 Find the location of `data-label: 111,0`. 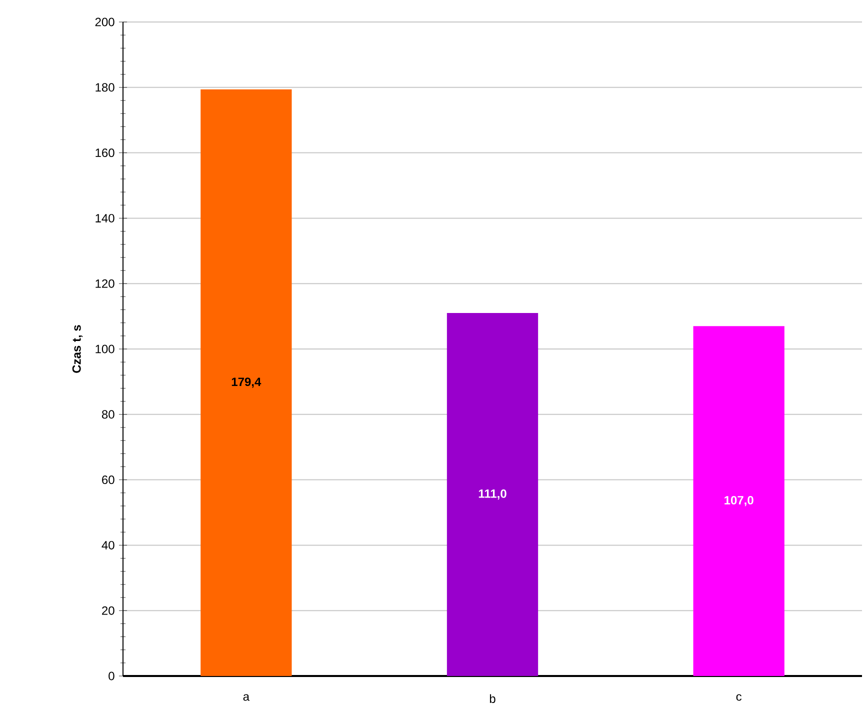

data-label: 111,0 is located at coordinates (492, 494).